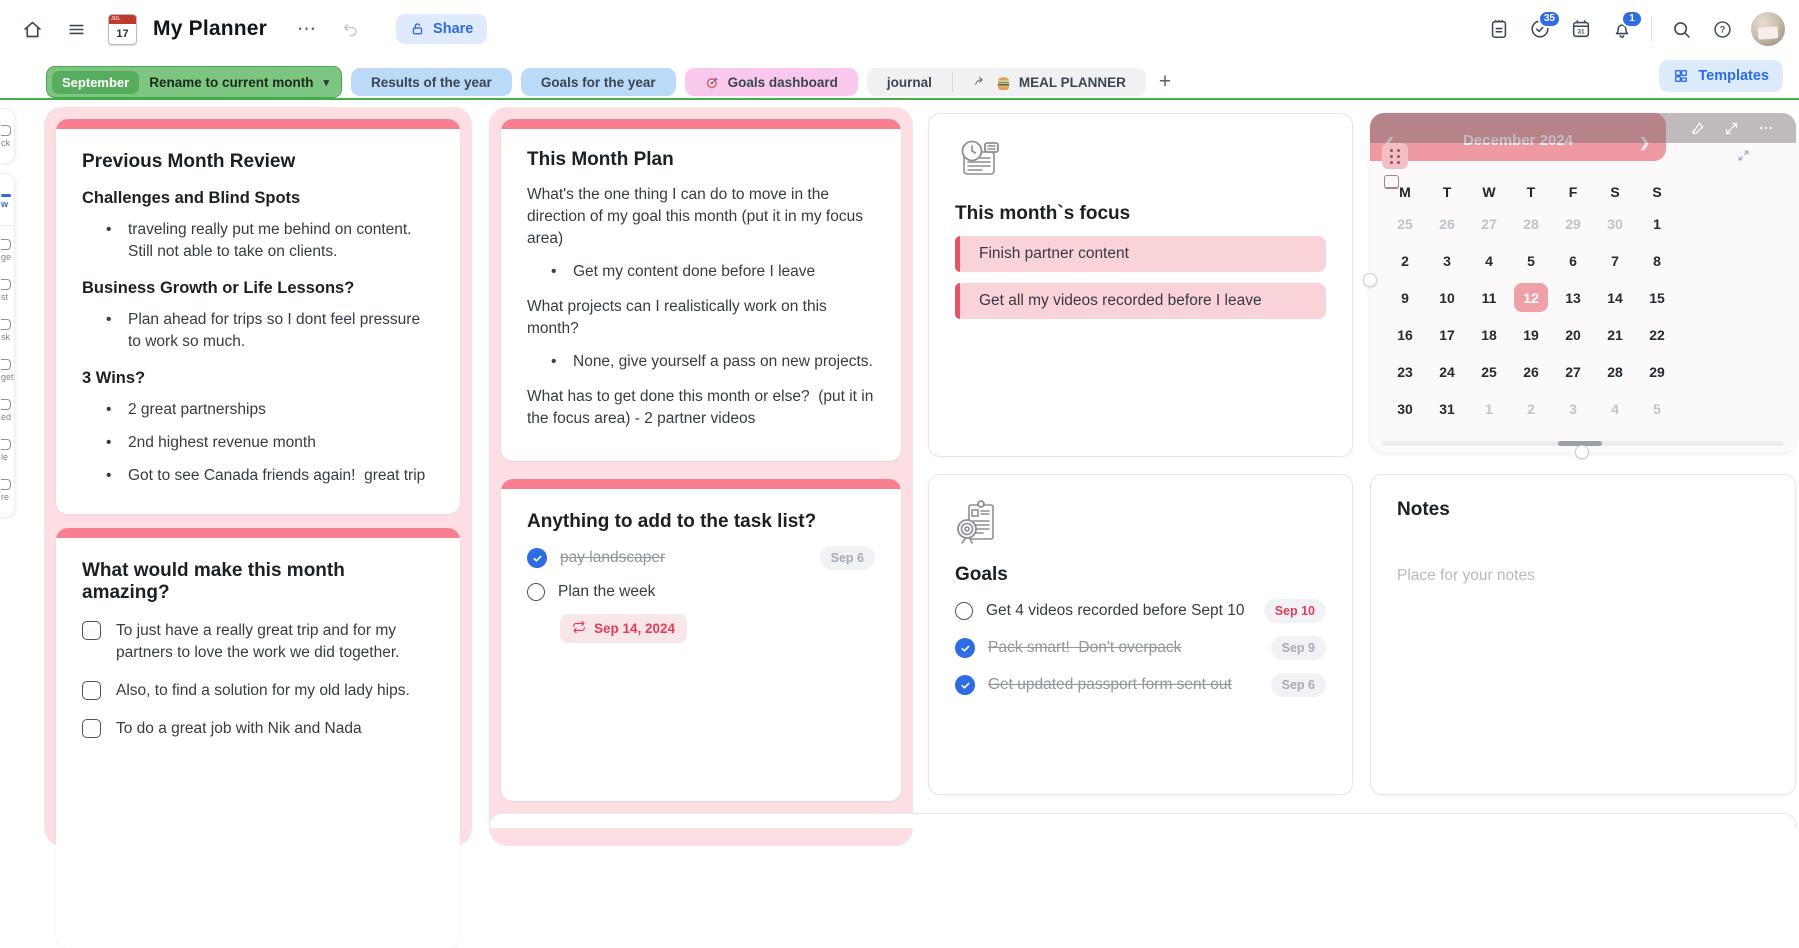 This screenshot has height=948, width=1799. Describe the element at coordinates (1466, 575) in the screenshot. I see `notes-placeholder: Place for your notes` at that location.